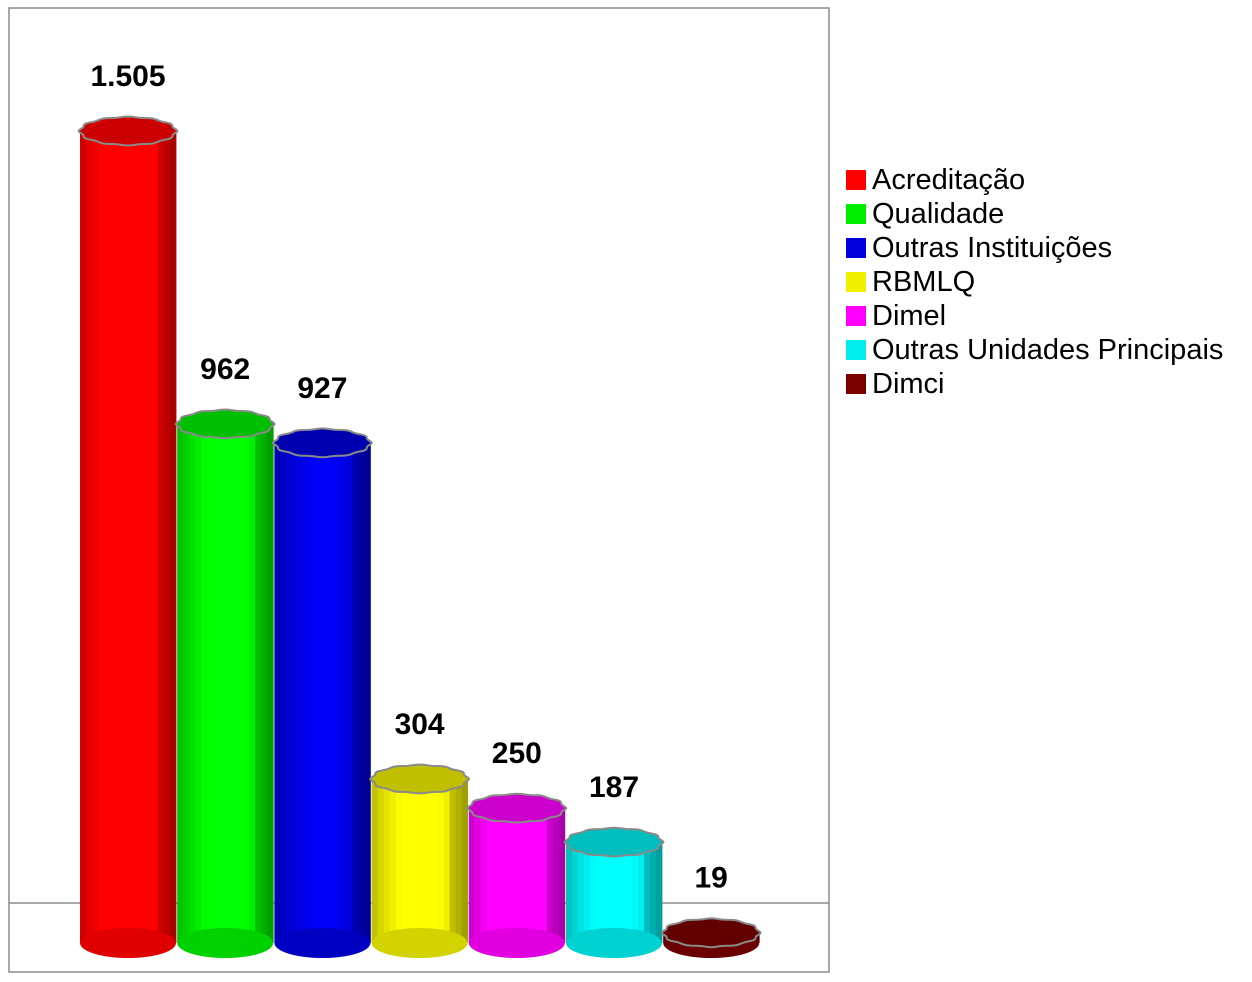 Image resolution: width=1252 pixels, height=982 pixels. I want to click on legend-label: Dimci, so click(908, 383).